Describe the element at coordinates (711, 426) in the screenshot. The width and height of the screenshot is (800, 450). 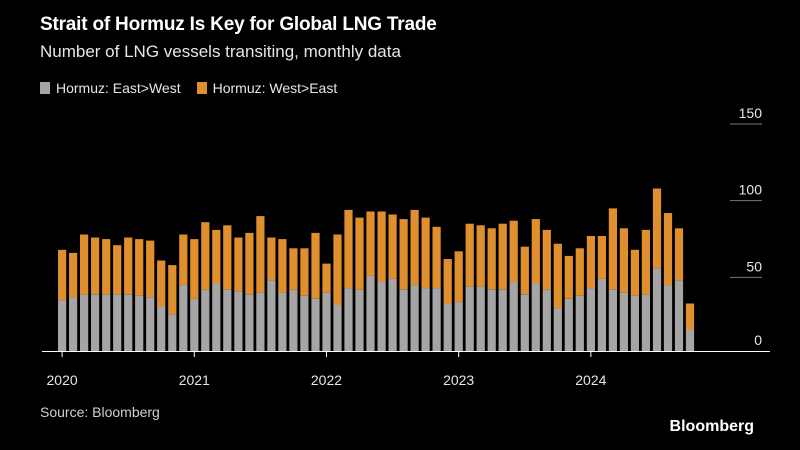
I see `brand-logo: Bloomberg` at that location.